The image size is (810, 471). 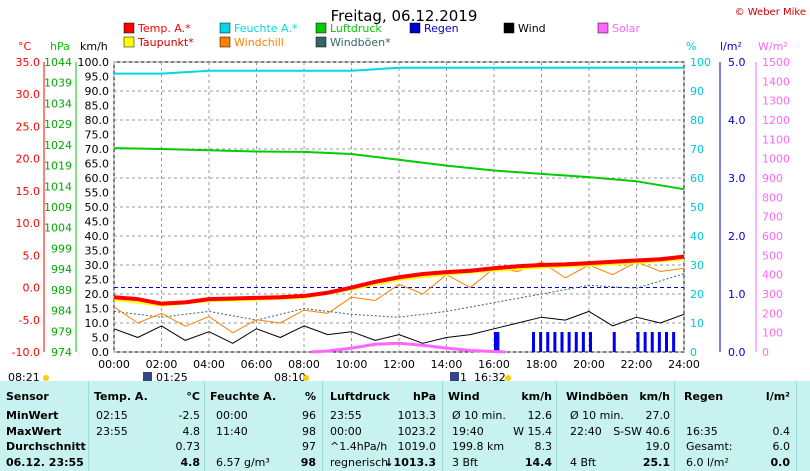 I want to click on x-tick: 24:00, so click(x=684, y=364).